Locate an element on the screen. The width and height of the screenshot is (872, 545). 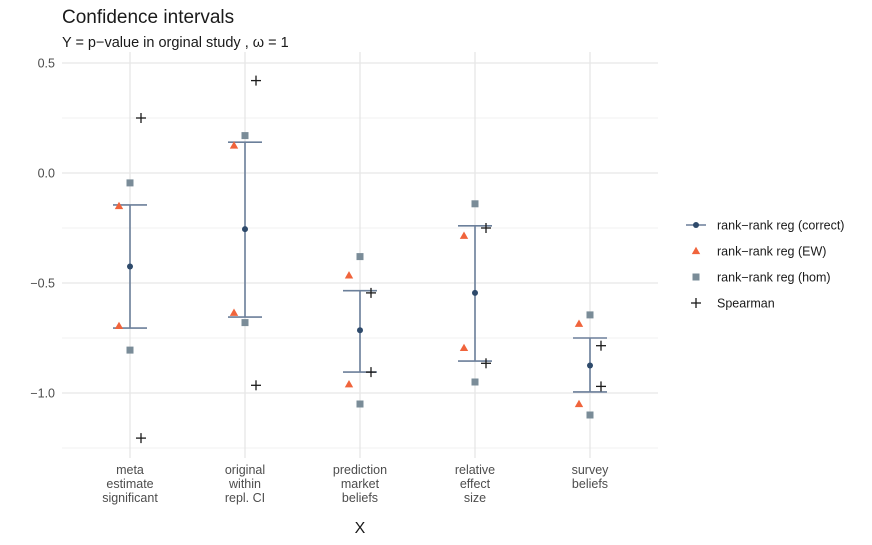
x-tick-label: prediction market beliefs is located at coordinates (360, 484).